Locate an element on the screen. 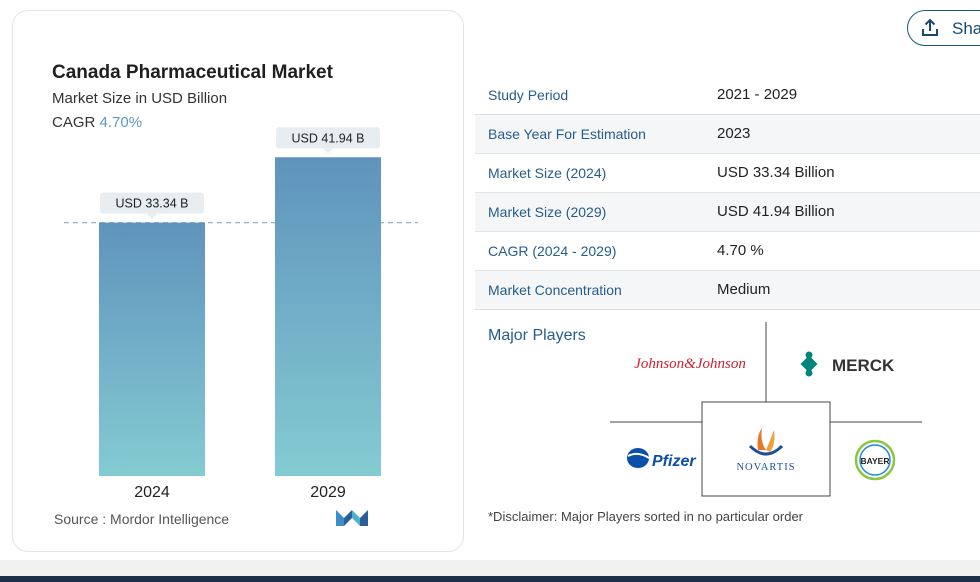  table-row: Study Period 2021 - 2029 is located at coordinates (727, 95).